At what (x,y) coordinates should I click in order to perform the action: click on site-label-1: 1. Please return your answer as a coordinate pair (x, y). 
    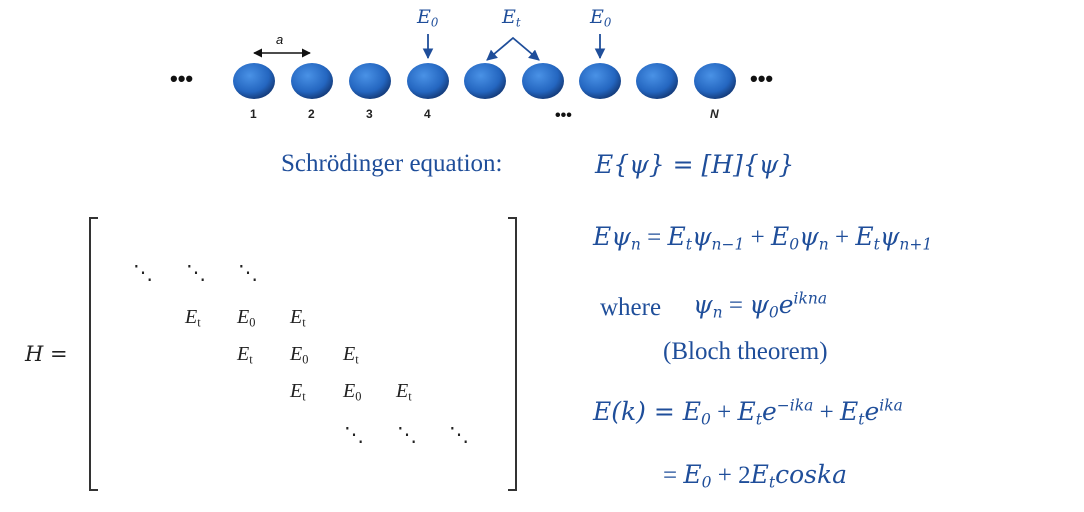
    Looking at the image, I should click on (253, 114).